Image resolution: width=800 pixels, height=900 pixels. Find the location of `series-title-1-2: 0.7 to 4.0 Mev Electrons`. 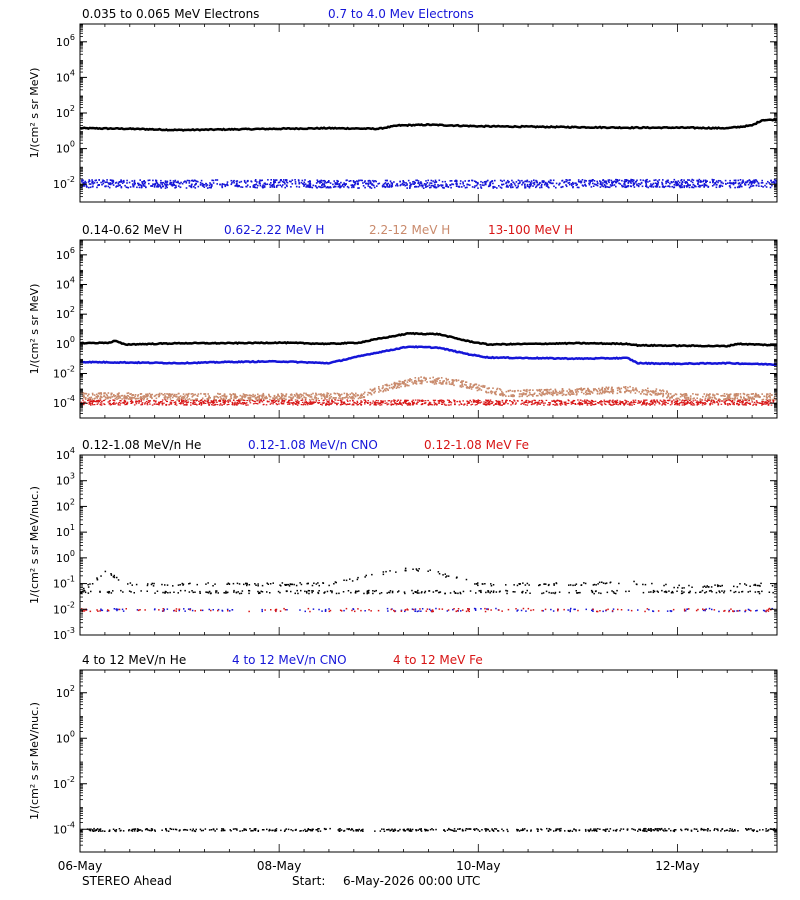

series-title-1-2: 0.7 to 4.0 Mev Electrons is located at coordinates (401, 14).